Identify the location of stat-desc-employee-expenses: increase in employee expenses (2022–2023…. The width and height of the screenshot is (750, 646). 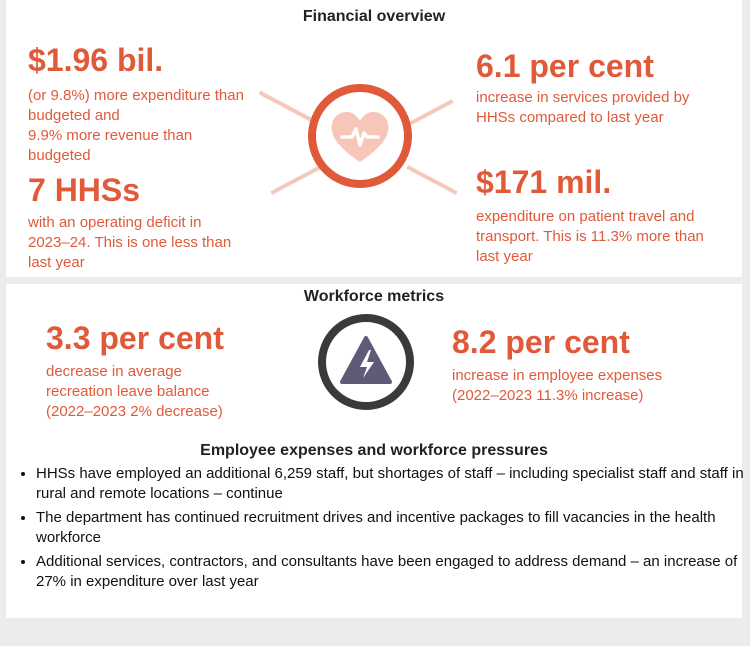
(557, 385).